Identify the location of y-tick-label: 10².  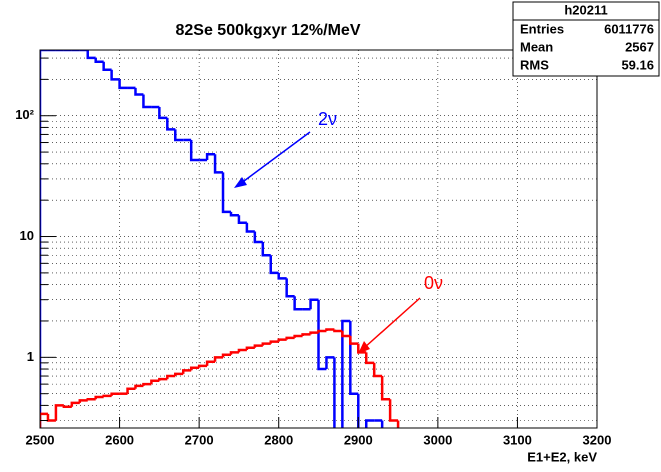
(24, 114).